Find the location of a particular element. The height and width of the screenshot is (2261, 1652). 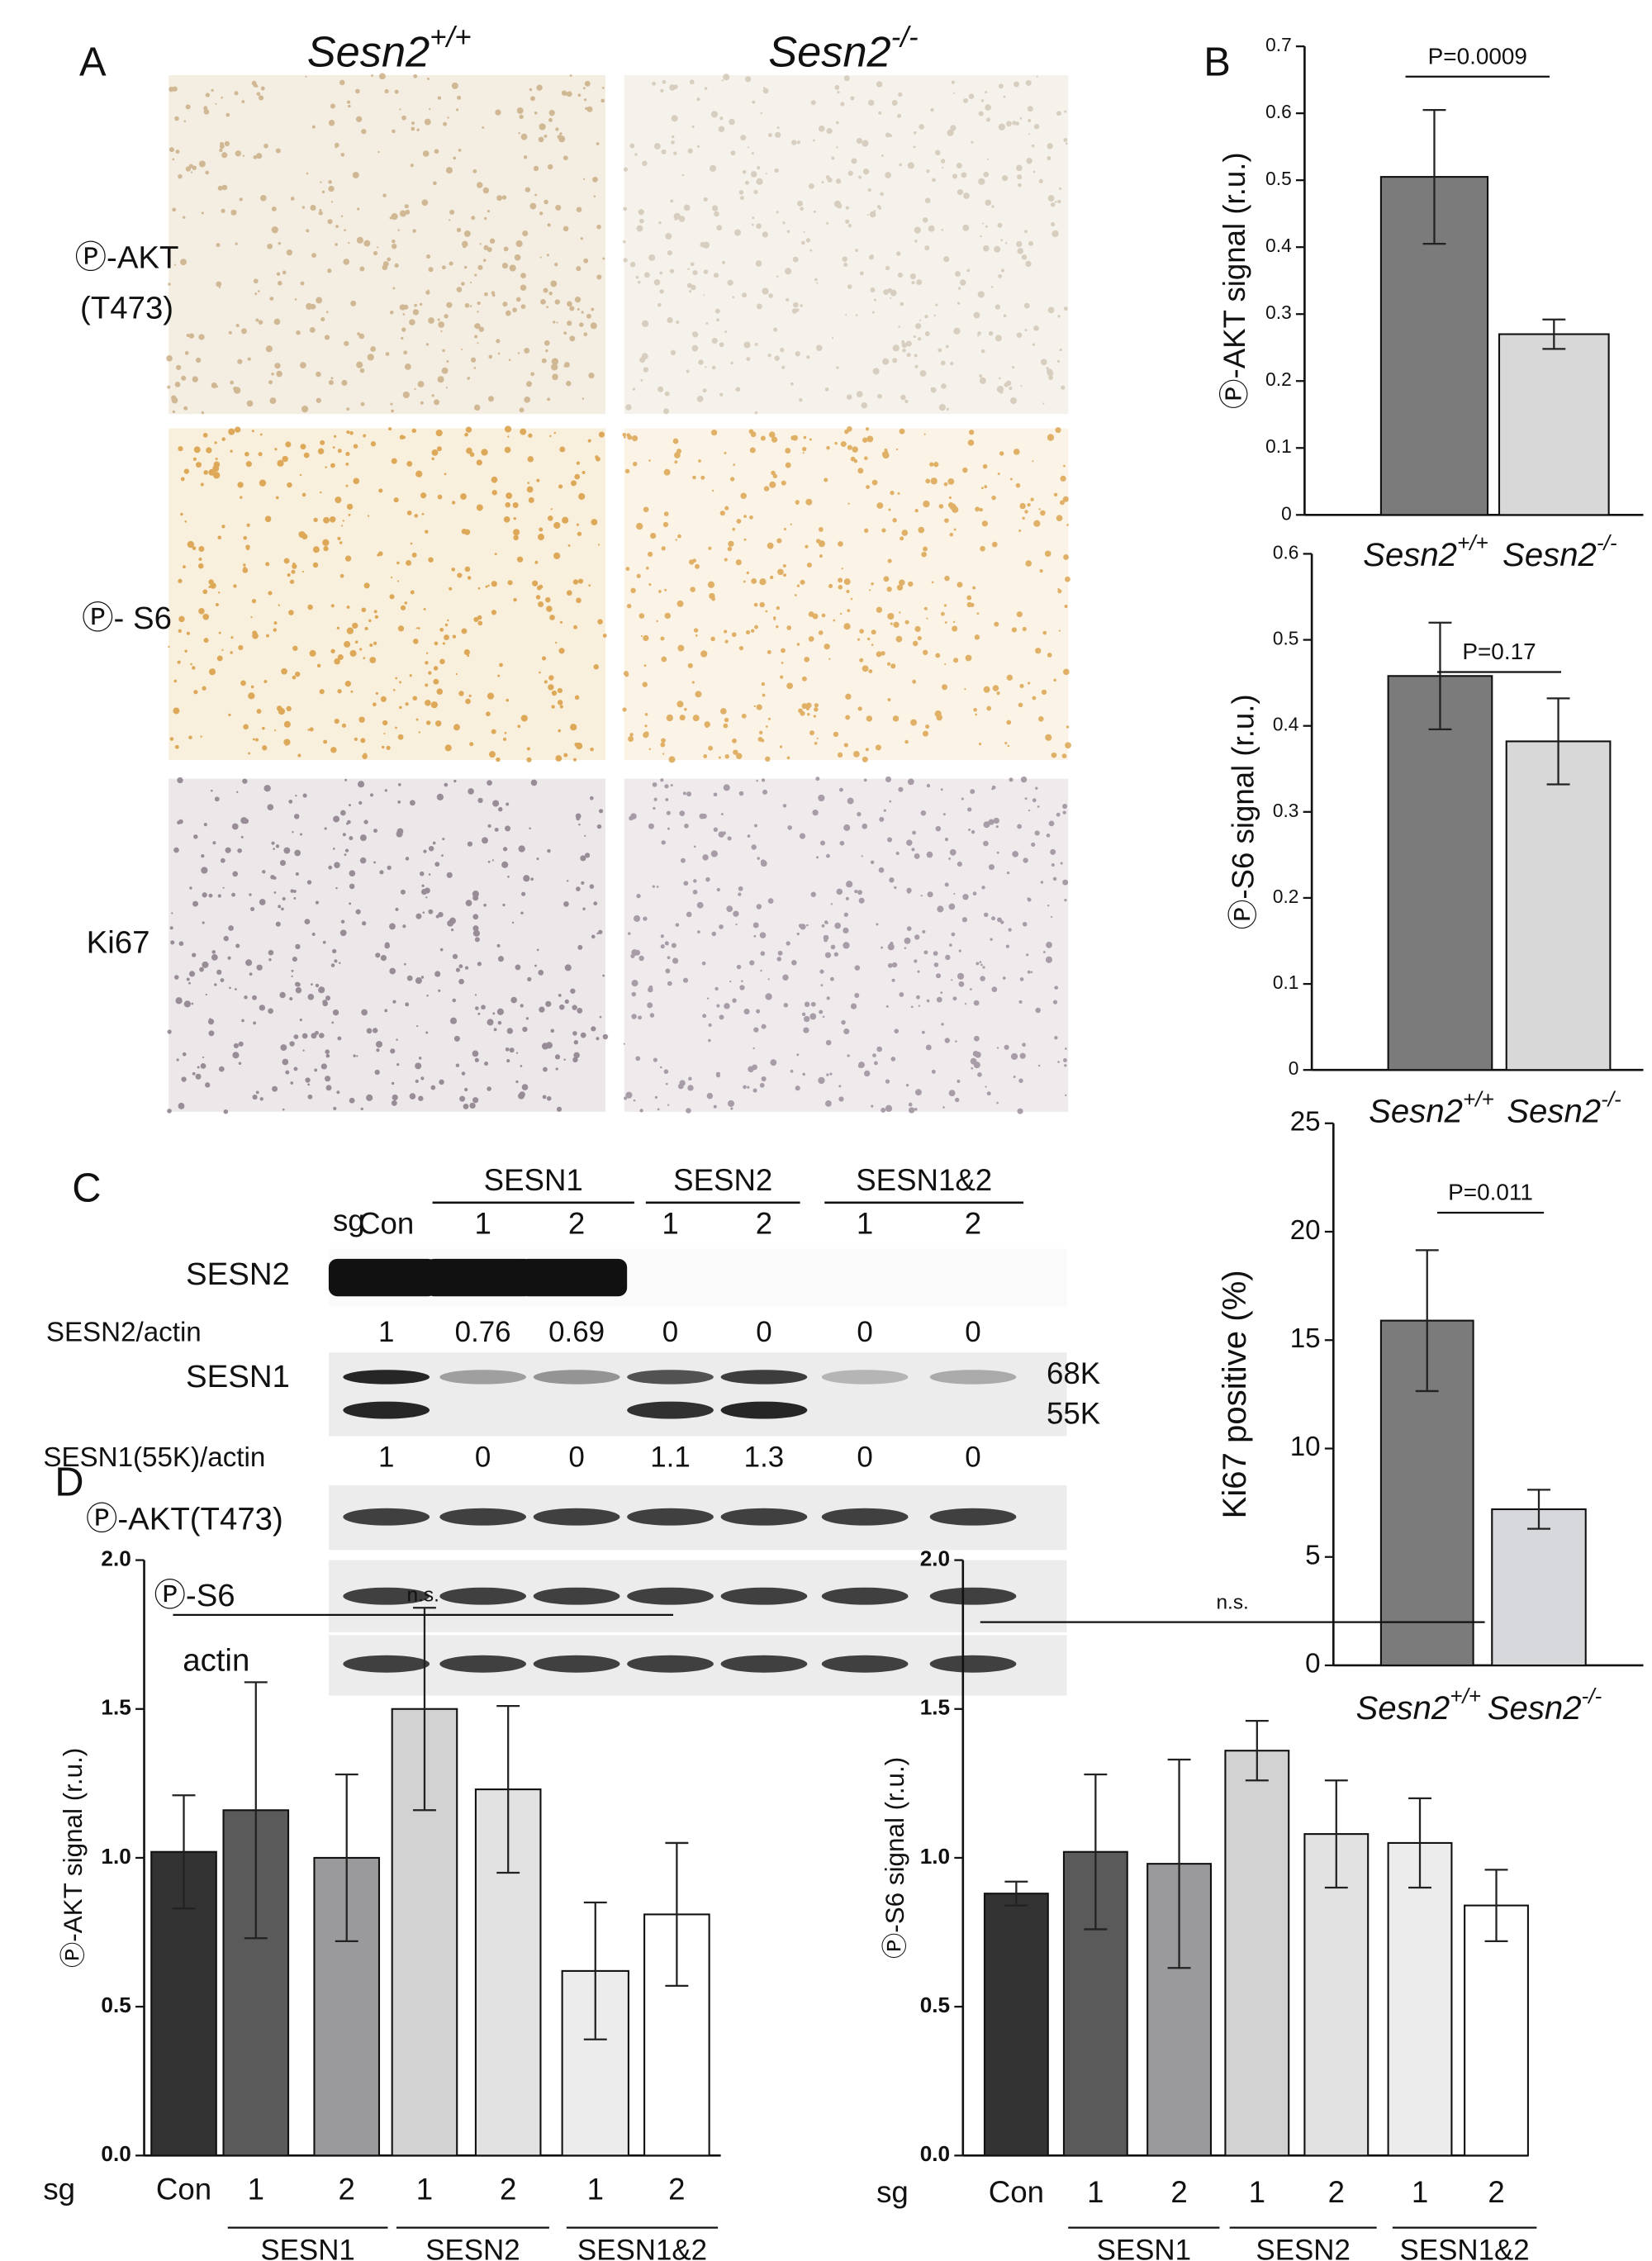

ratio-value: 0 is located at coordinates (576, 1458).